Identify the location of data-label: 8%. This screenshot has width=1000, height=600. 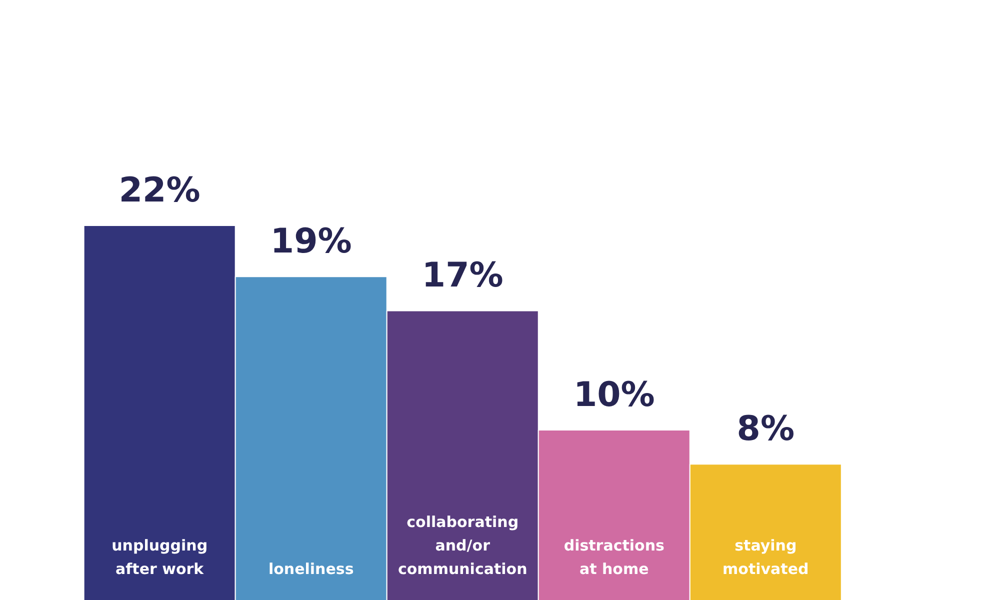
(765, 429).